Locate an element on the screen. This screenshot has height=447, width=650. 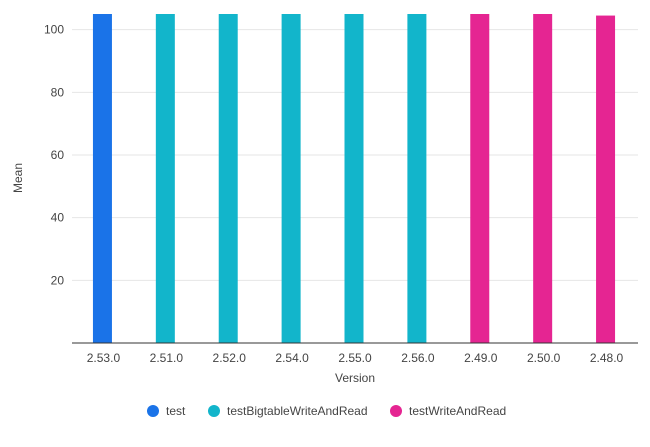
y-tick-label: 20 is located at coordinates (58, 280).